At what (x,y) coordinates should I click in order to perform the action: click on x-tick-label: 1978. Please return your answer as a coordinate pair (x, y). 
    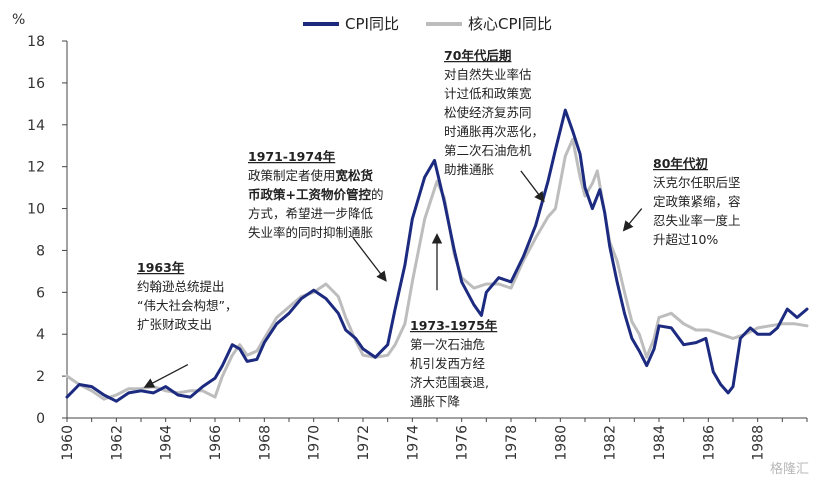
    Looking at the image, I should click on (512, 443).